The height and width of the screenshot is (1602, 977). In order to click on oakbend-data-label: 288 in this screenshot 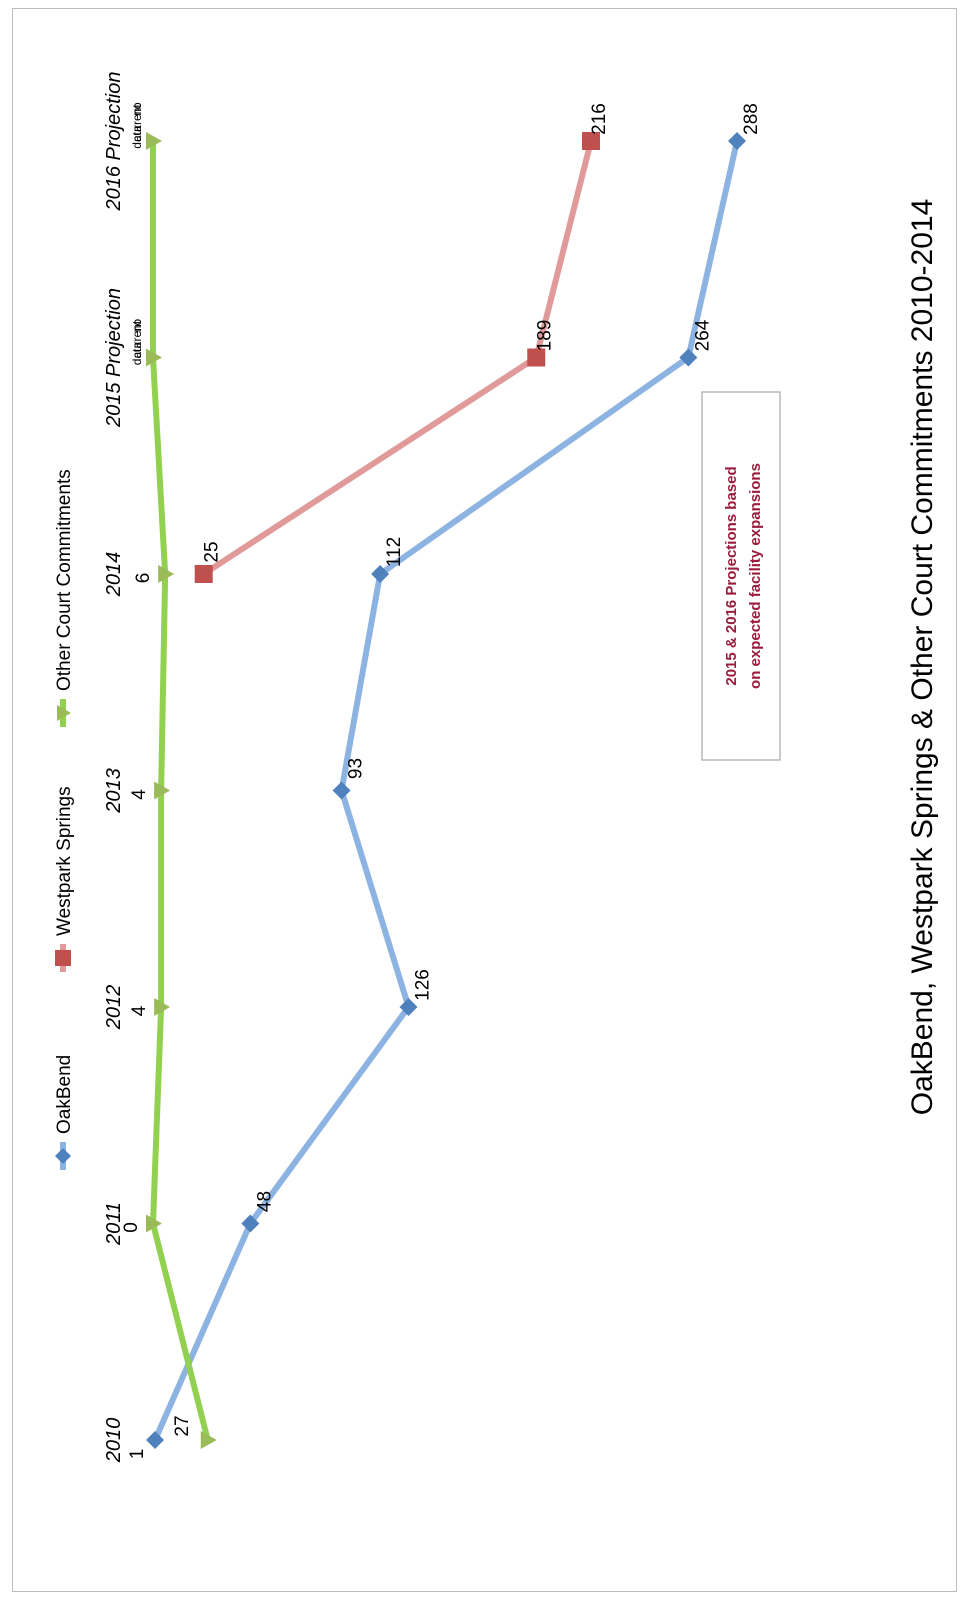, I will do `click(751, 119)`.